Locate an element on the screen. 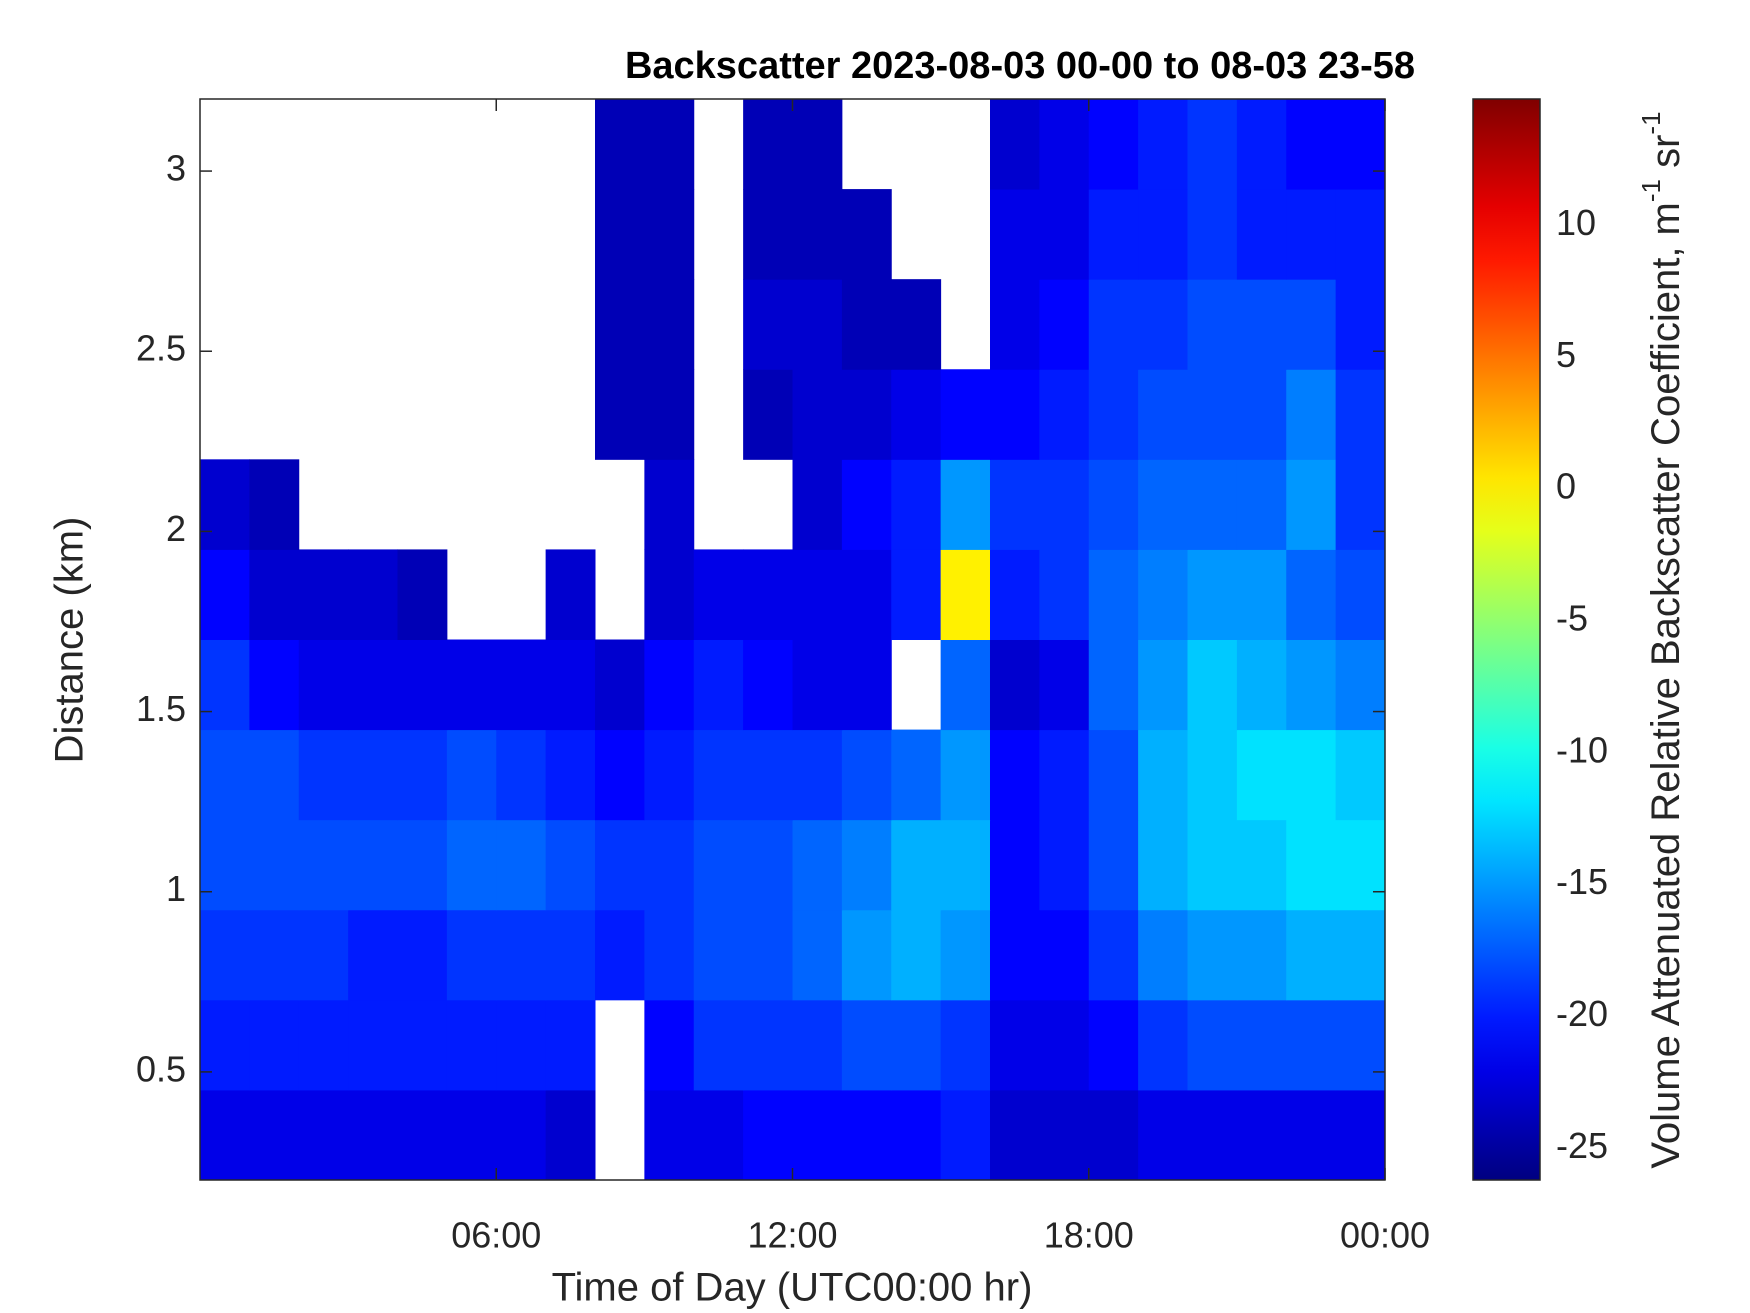 This screenshot has height=1313, width=1750. colorbar is located at coordinates (1506, 639).